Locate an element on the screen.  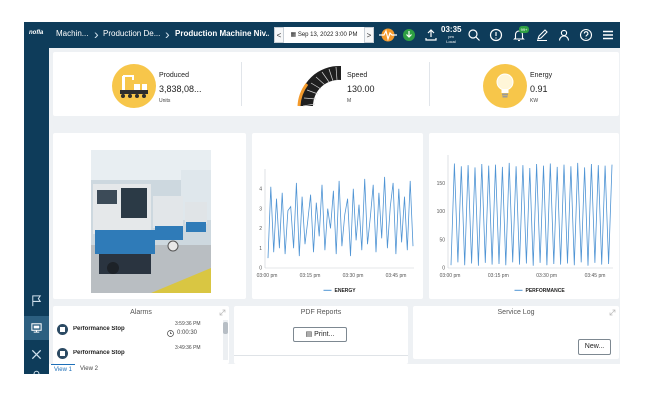
clock: 03:35 pm Local is located at coordinates (451, 34).